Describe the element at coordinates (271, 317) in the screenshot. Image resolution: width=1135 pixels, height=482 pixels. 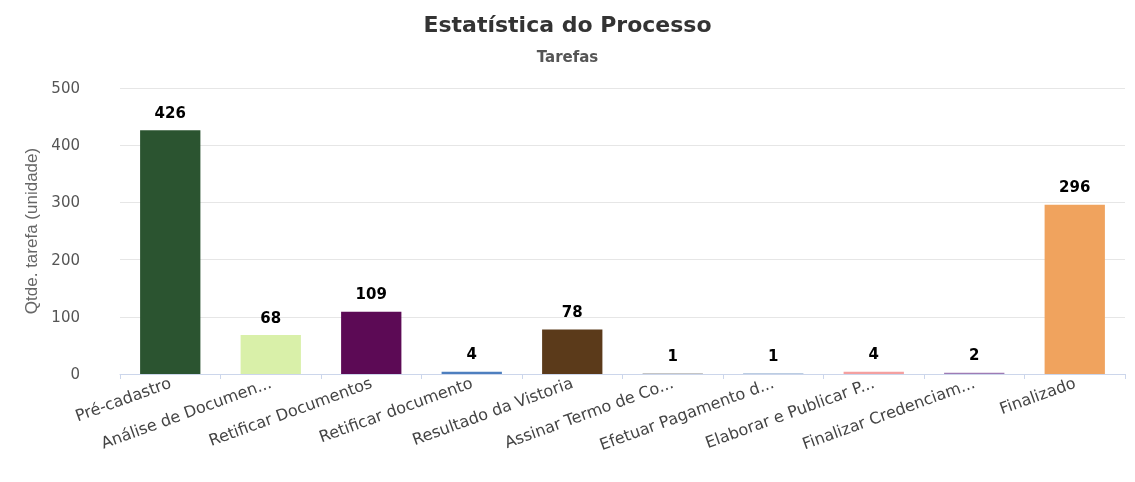
I see `data-label: 68` at that location.